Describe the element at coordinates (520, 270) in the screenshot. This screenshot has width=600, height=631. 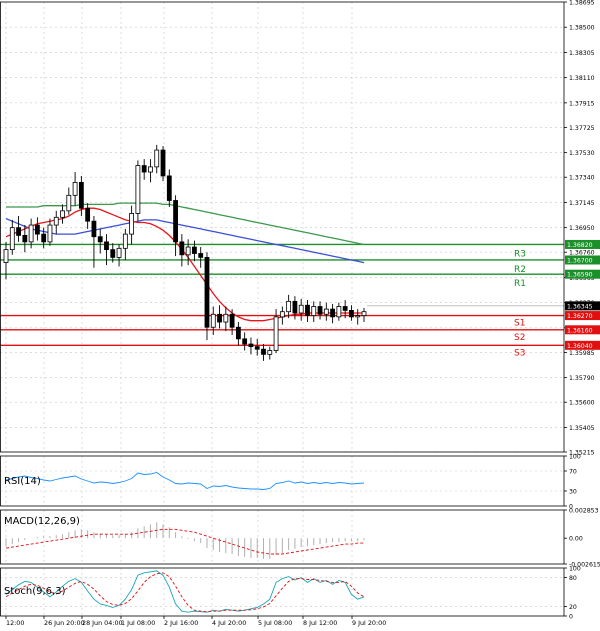
I see `level-label-r2: R2` at that location.